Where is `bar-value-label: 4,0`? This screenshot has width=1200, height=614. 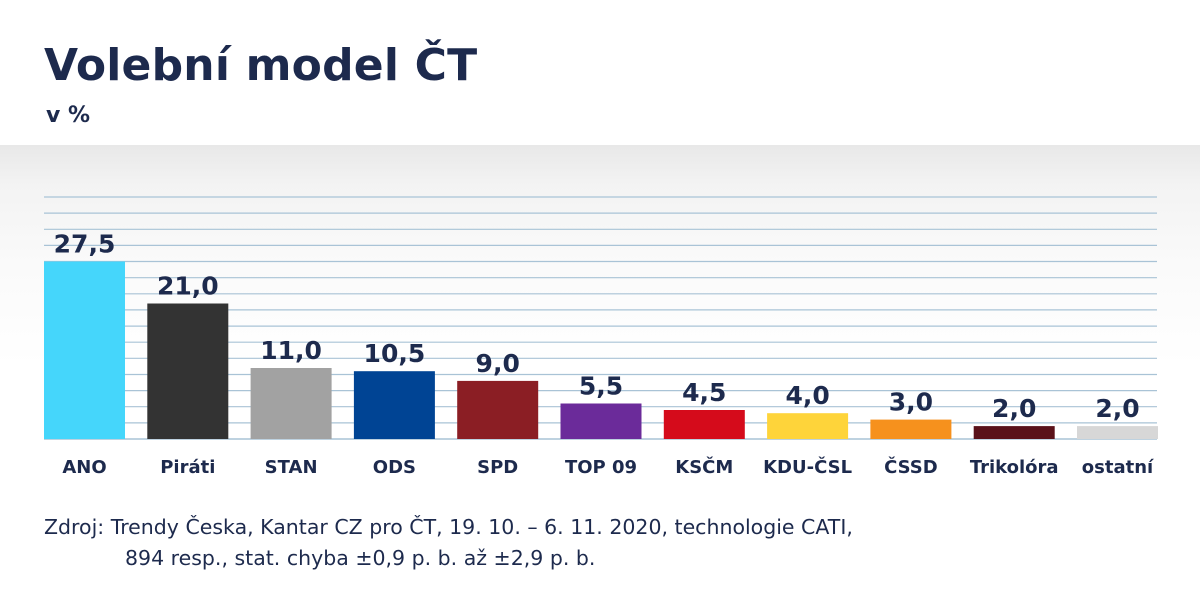 bar-value-label: 4,0 is located at coordinates (807, 395).